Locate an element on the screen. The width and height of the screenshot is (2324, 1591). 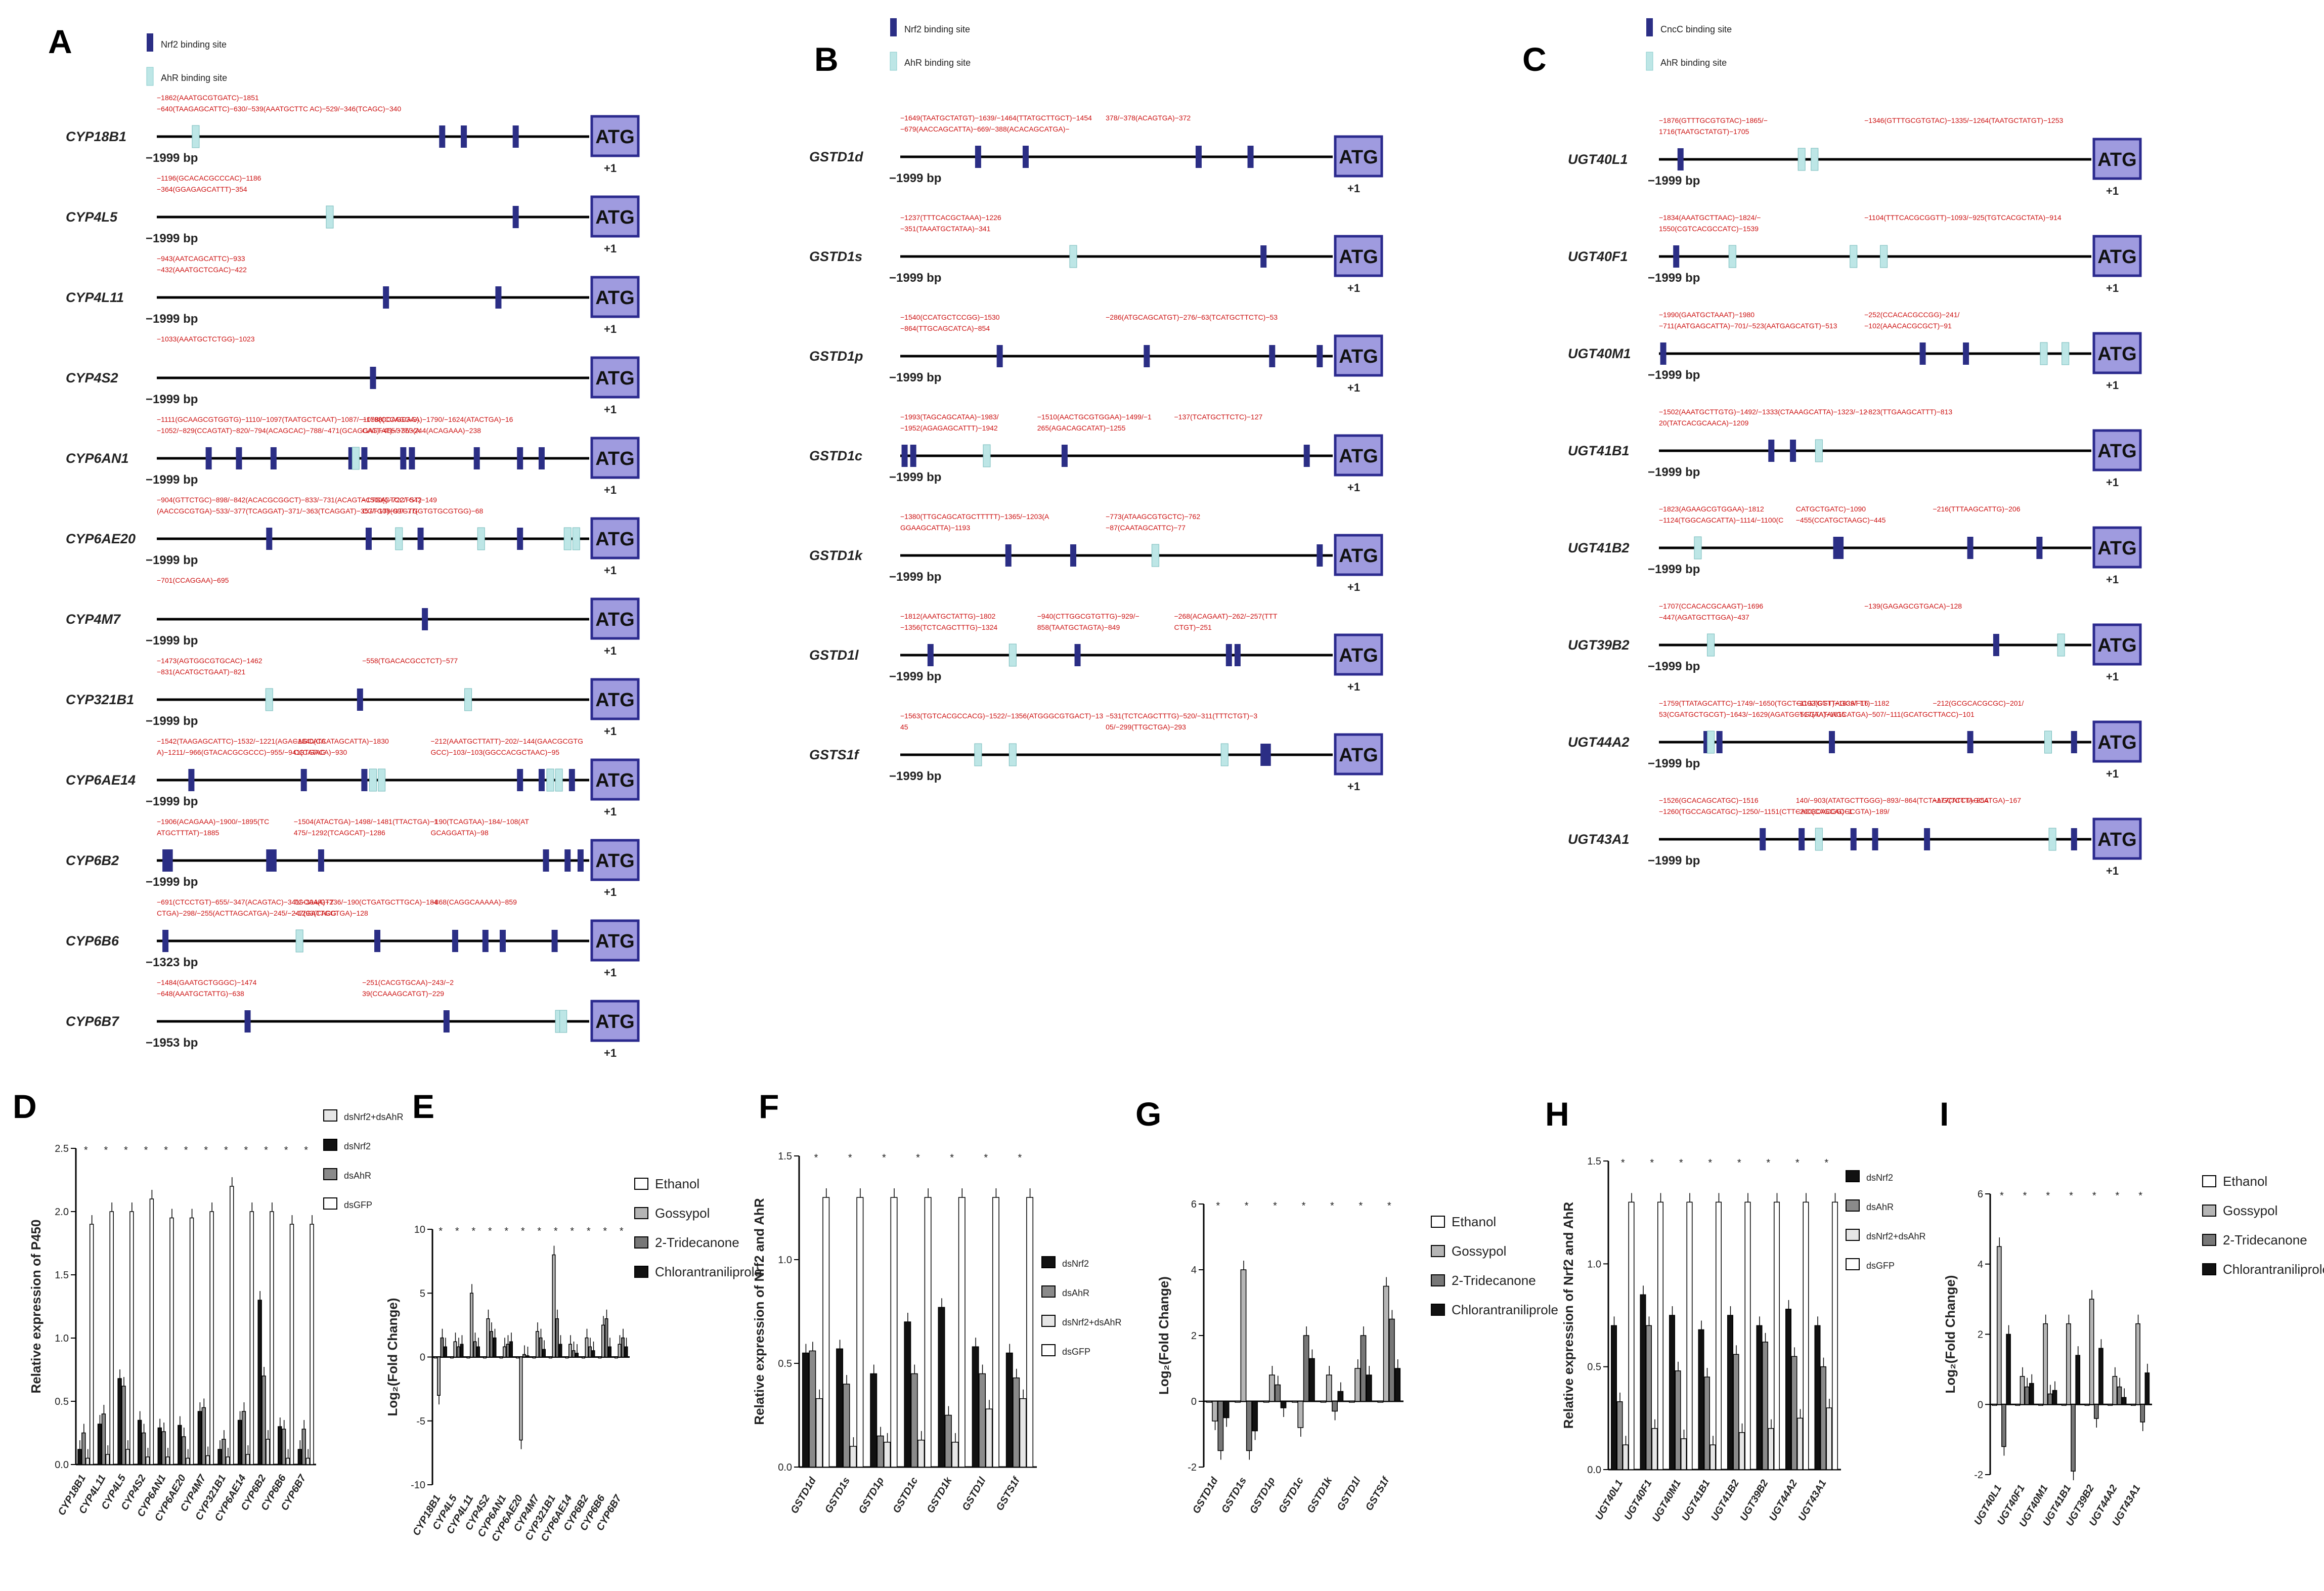
chart-legend: dsNrf2+dsAhR dsNrf2 dsAhR dsGFP is located at coordinates (364, 1159).